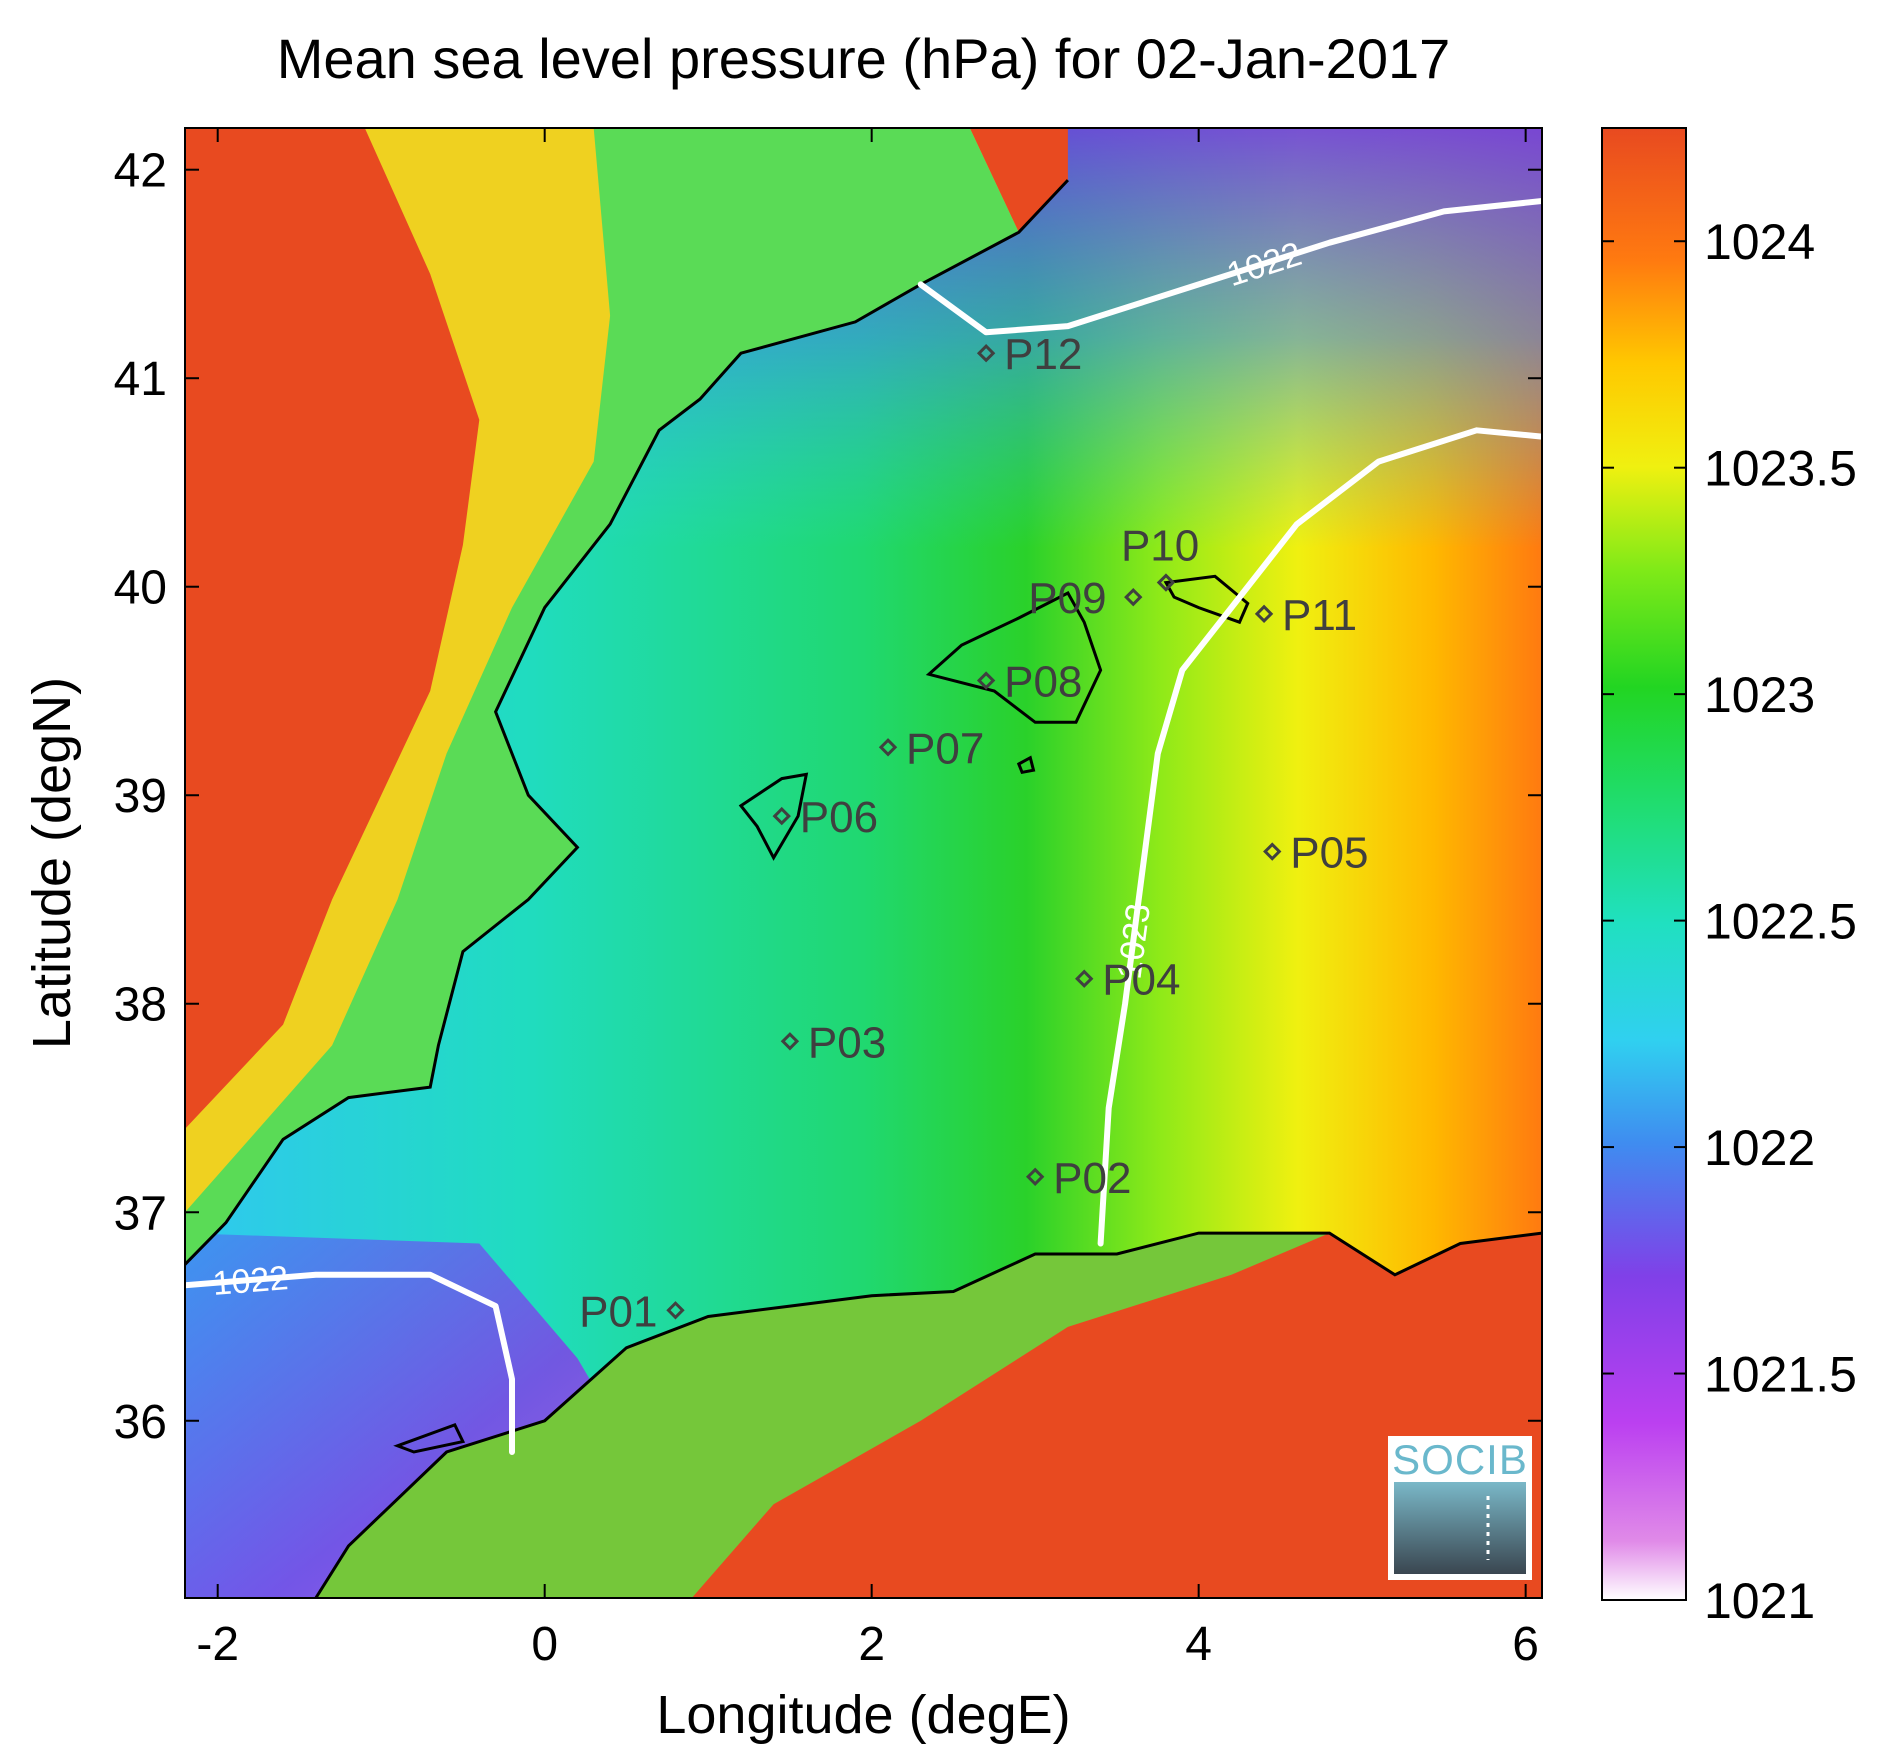 The image size is (1904, 1758). Describe the element at coordinates (1319, 615) in the screenshot. I see `station-label: P11` at that location.